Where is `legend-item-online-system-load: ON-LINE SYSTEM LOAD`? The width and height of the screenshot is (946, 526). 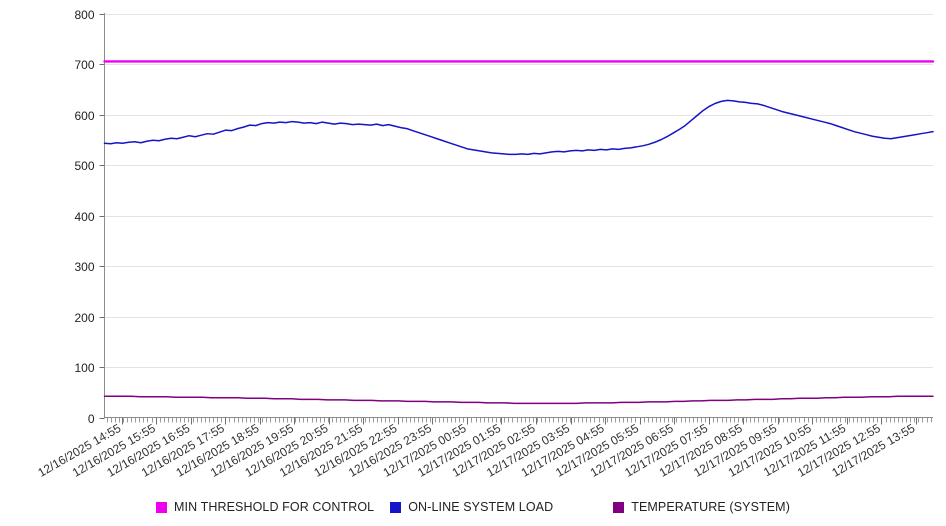
legend-item-online-system-load: ON-LINE SYSTEM LOAD is located at coordinates (471, 507).